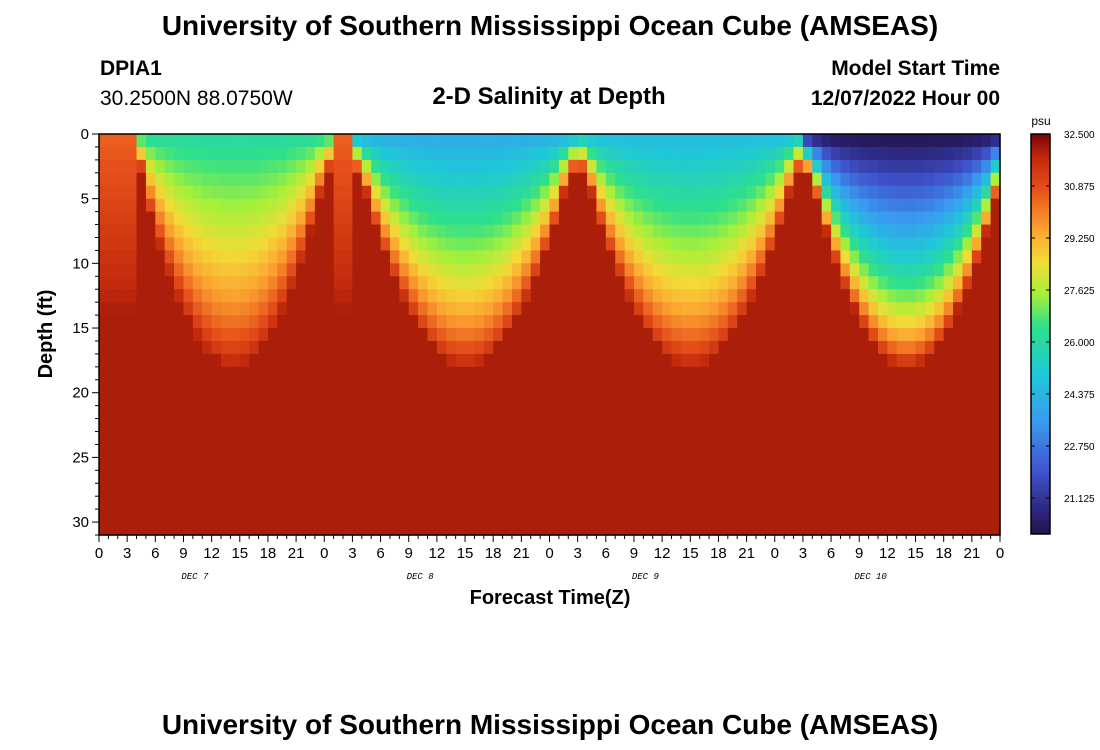 Image resolution: width=1100 pixels, height=750 pixels. Describe the element at coordinates (46, 334) in the screenshot. I see `y-axis-label: Depth (ft)` at that location.